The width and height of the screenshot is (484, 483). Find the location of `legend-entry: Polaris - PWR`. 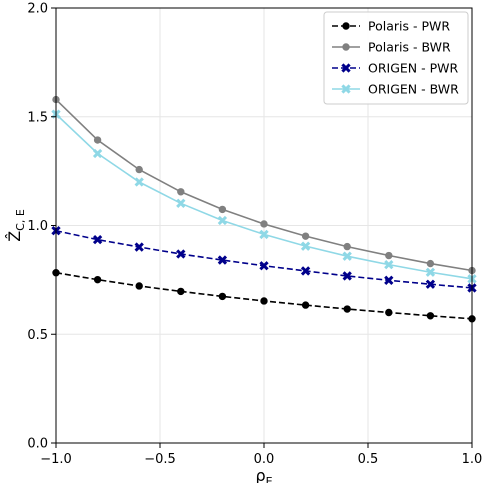

legend-entry: Polaris - PWR is located at coordinates (391, 26).